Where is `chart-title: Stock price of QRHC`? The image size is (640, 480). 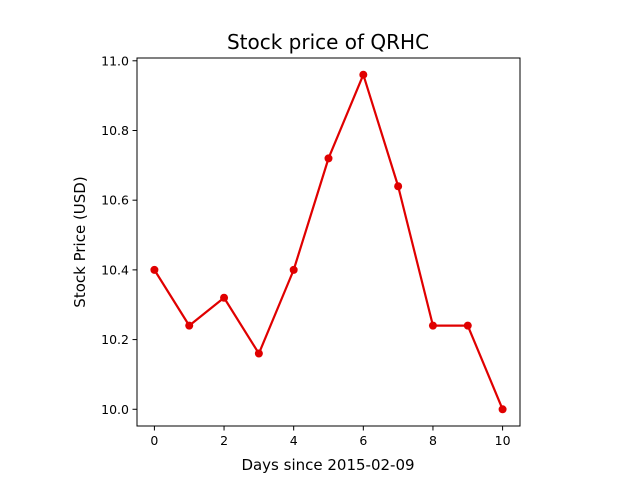 chart-title: Stock price of QRHC is located at coordinates (328, 42).